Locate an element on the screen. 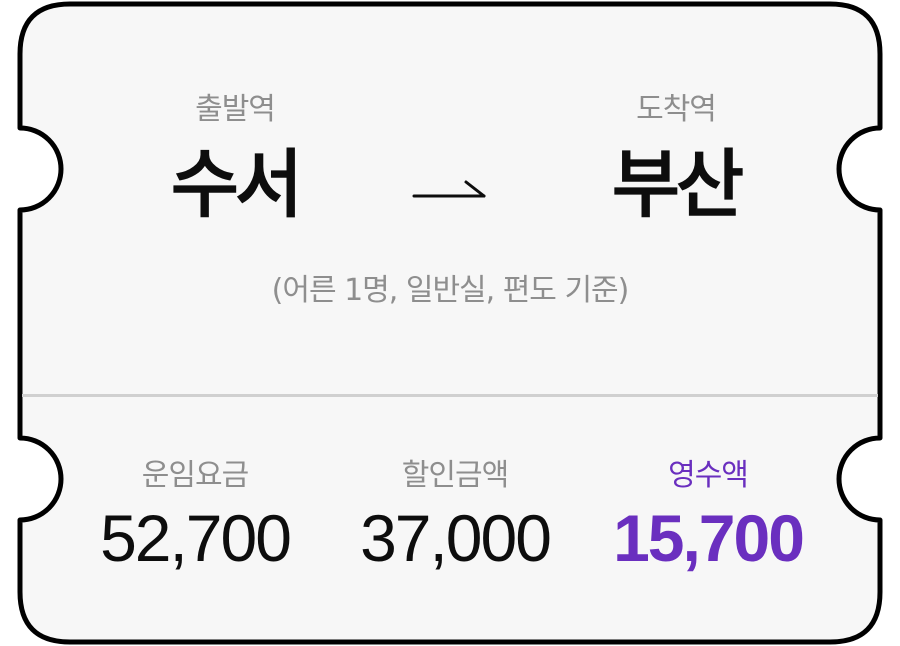 Image resolution: width=900 pixels, height=646 pixels. divider is located at coordinates (450, 395).